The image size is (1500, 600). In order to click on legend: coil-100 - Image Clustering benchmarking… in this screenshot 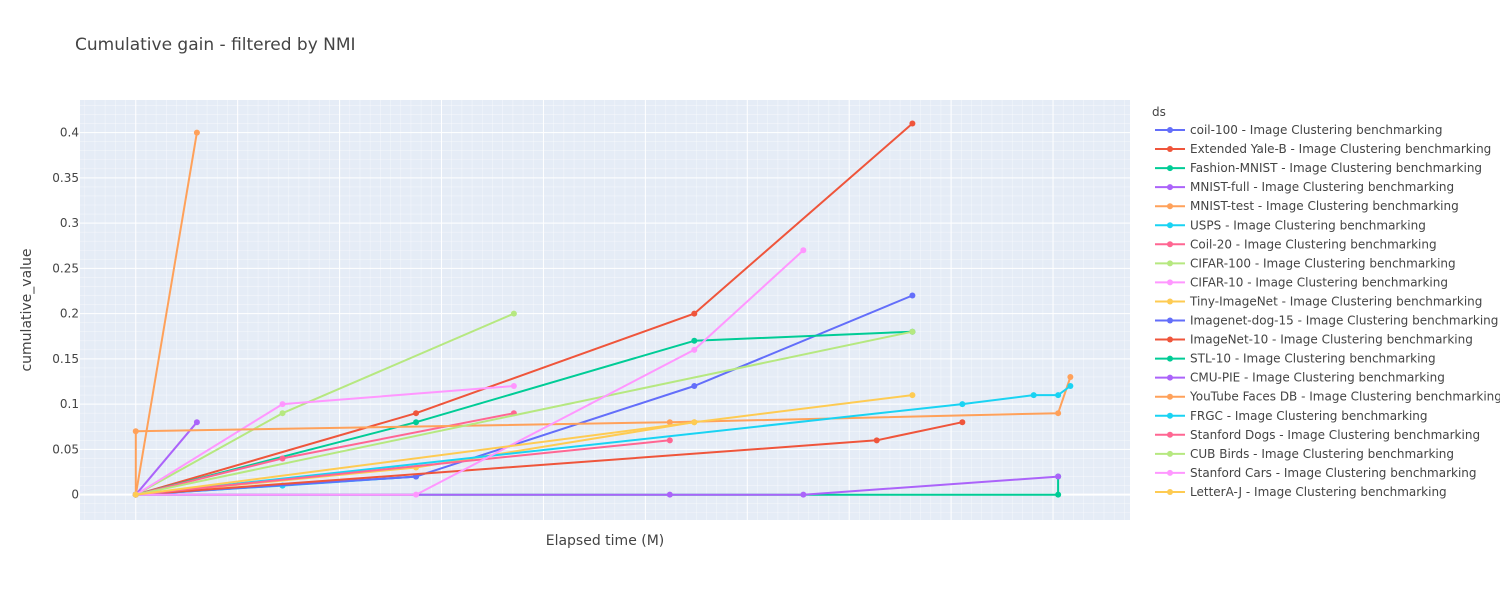, I will do `click(1327, 311)`.